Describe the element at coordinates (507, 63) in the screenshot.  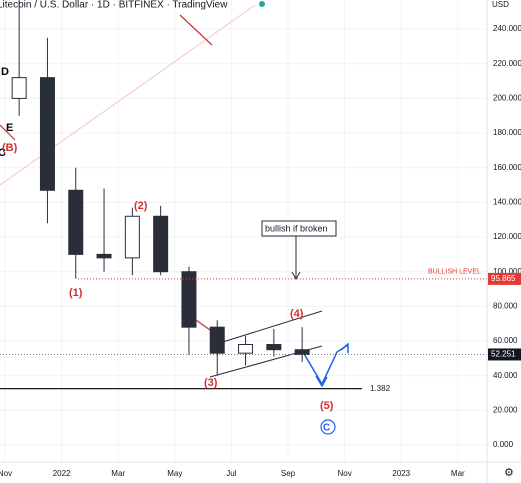
I see `y-tick-label: 220.000` at that location.